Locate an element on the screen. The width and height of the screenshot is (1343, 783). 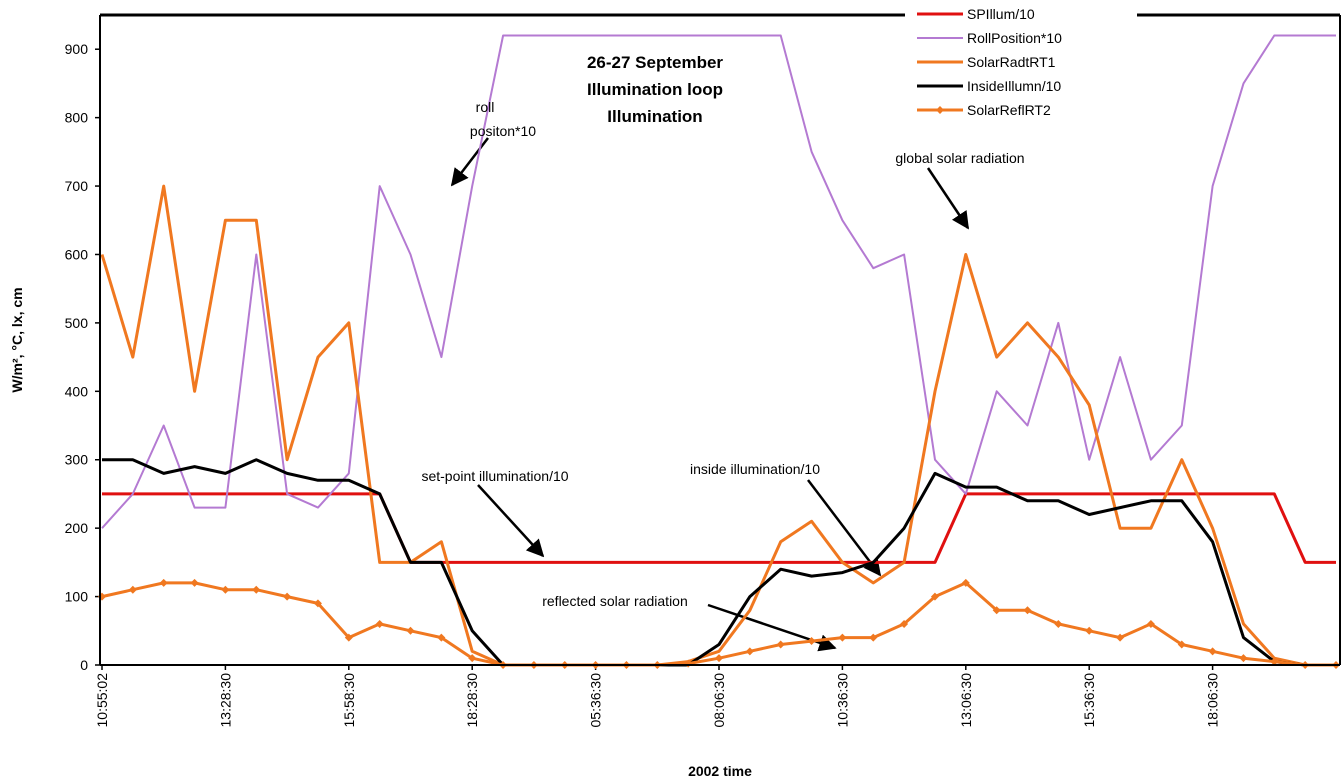
y-tick-label: 600 is located at coordinates (77, 254).